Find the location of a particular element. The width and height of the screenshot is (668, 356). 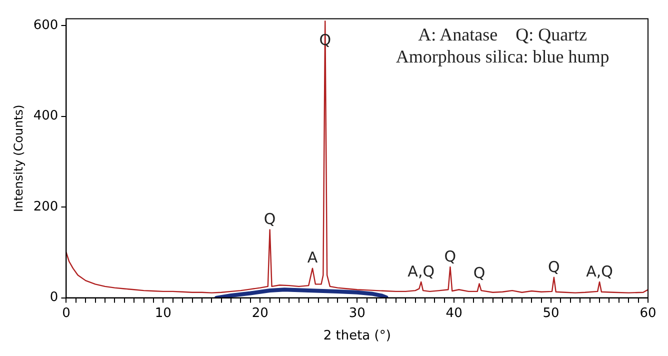

y-tick-label: 600 is located at coordinates (45, 25).